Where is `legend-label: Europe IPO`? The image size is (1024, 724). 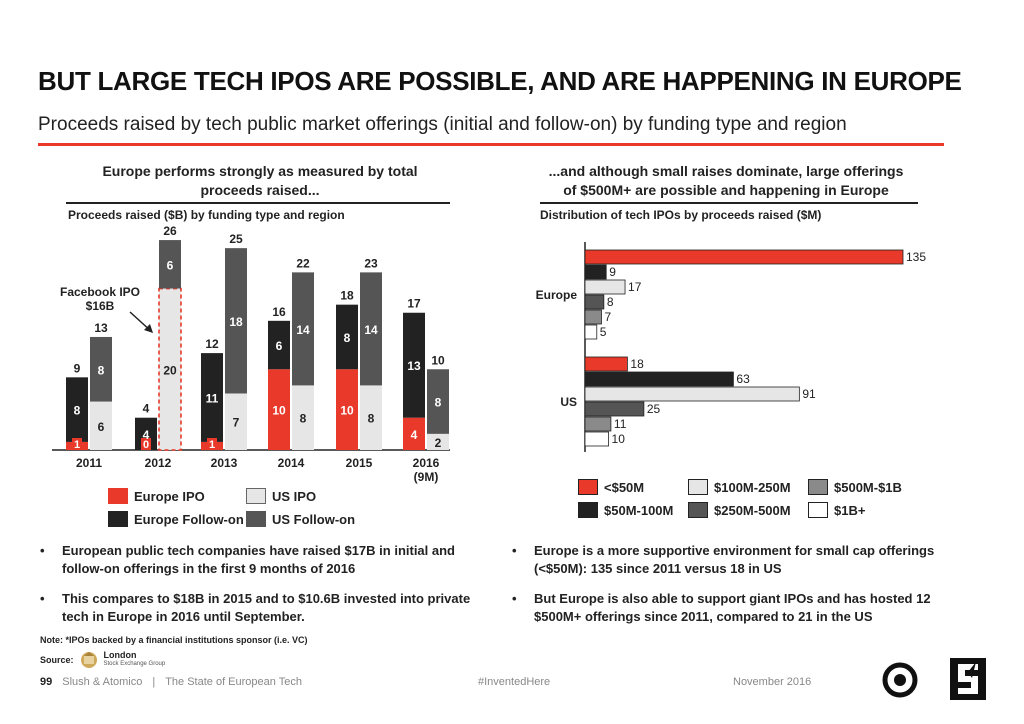
legend-label: Europe IPO is located at coordinates (169, 496).